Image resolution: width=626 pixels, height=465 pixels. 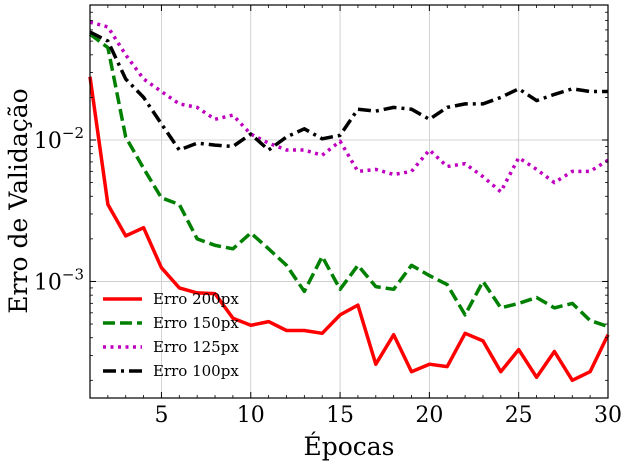 I want to click on x-tick-label: 5, so click(x=161, y=415).